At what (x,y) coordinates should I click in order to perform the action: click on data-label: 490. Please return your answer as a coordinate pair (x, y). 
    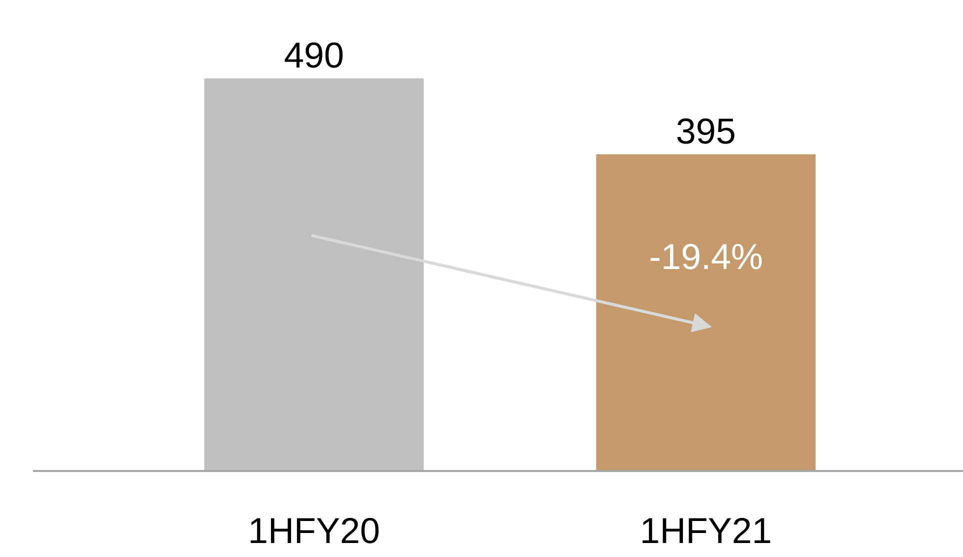
    Looking at the image, I should click on (314, 55).